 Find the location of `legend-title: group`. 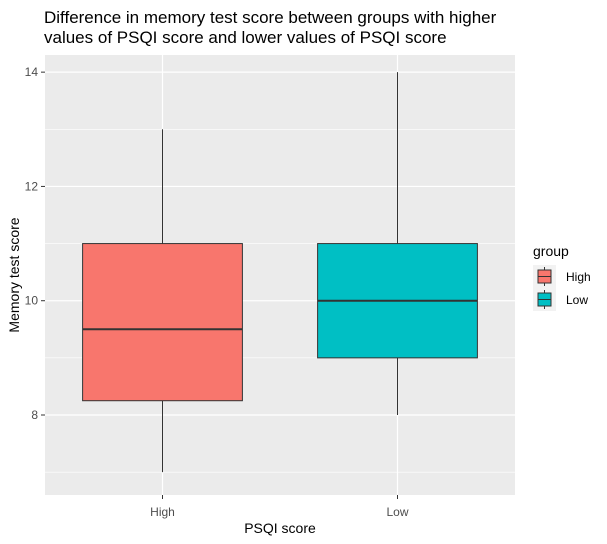

legend-title: group is located at coordinates (551, 251).